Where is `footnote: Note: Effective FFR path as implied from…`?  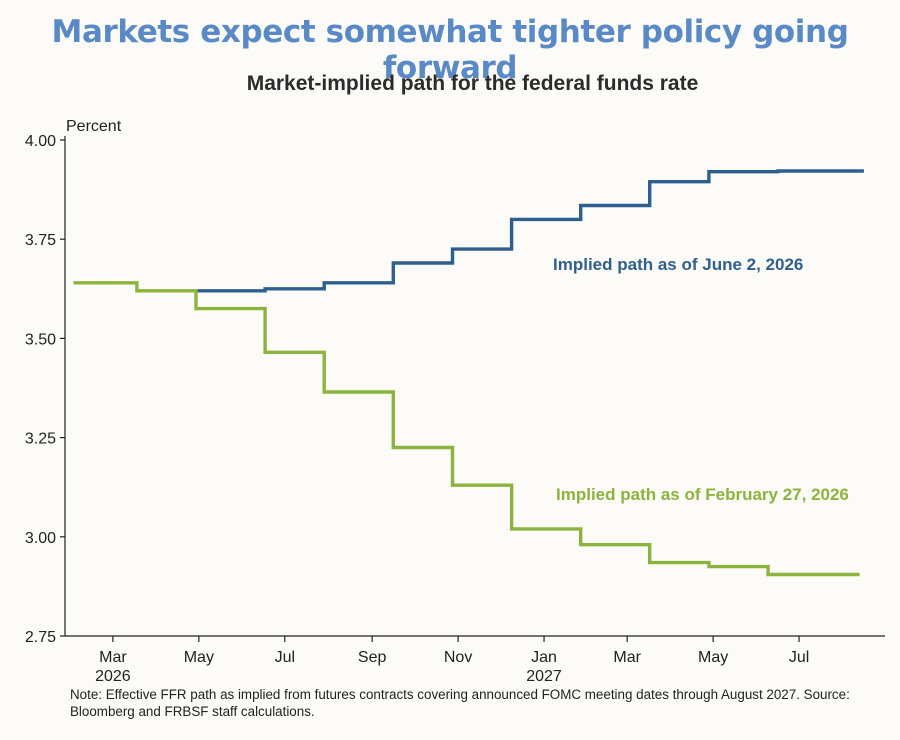 footnote: Note: Effective FFR path as implied from… is located at coordinates (460, 703).